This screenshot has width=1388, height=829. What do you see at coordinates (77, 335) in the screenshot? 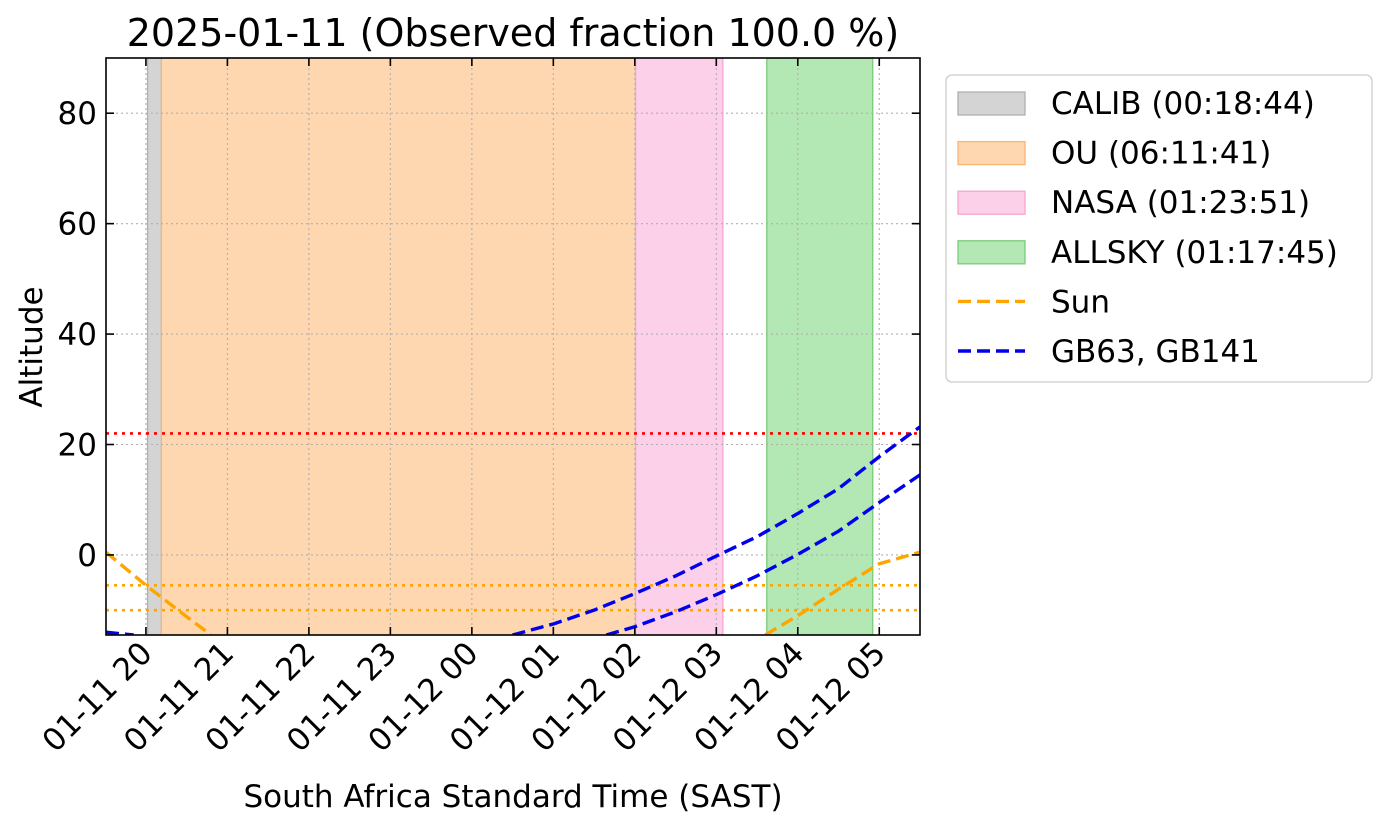
I see `y-tick-label: 40` at bounding box center [77, 335].